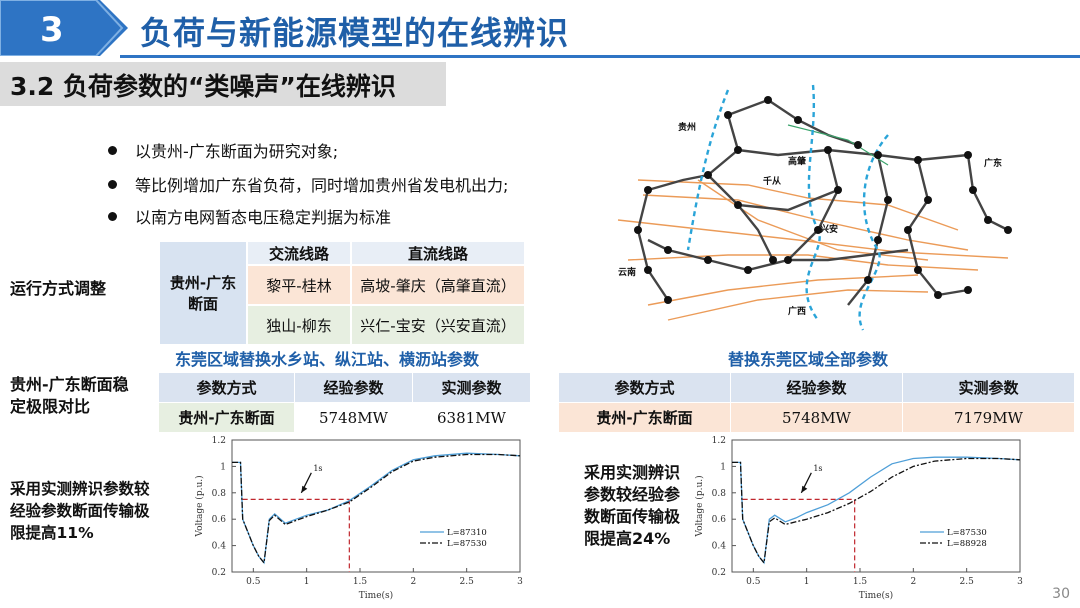 The width and height of the screenshot is (1080, 608). What do you see at coordinates (203, 293) in the screenshot?
I see `mode-table-section: 贵州-广东断面` at bounding box center [203, 293].